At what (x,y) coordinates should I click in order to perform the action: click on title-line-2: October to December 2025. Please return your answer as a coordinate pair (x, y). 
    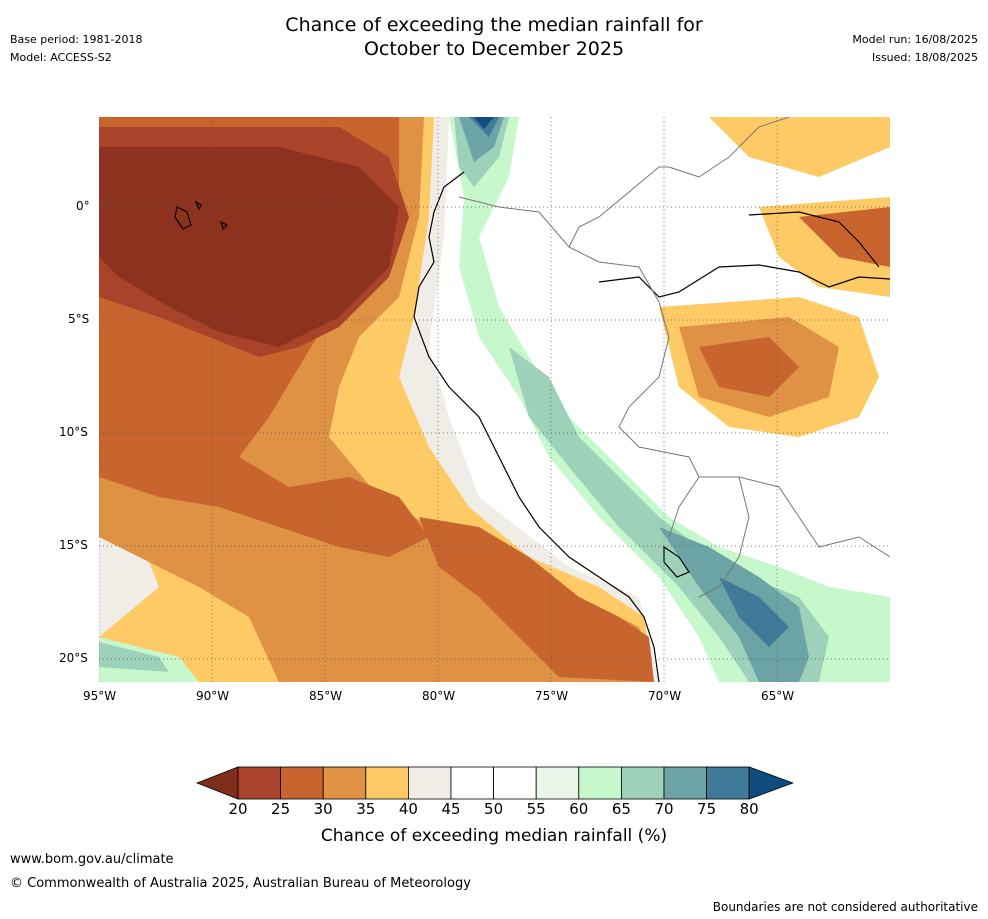
    Looking at the image, I should click on (494, 49).